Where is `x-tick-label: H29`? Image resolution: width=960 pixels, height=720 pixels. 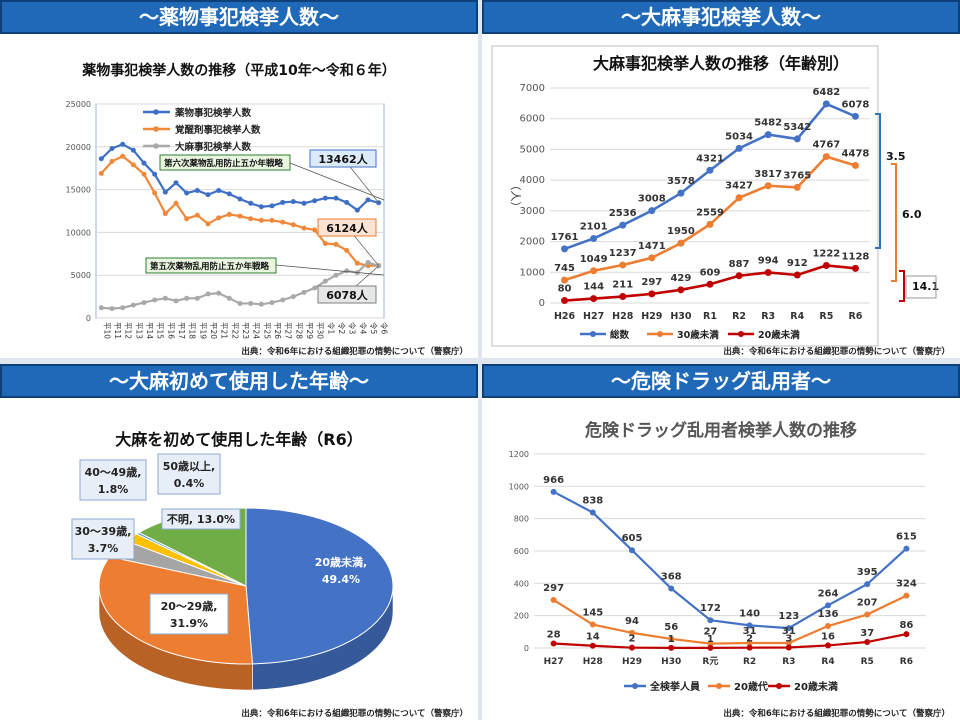 x-tick-label: H29 is located at coordinates (651, 316).